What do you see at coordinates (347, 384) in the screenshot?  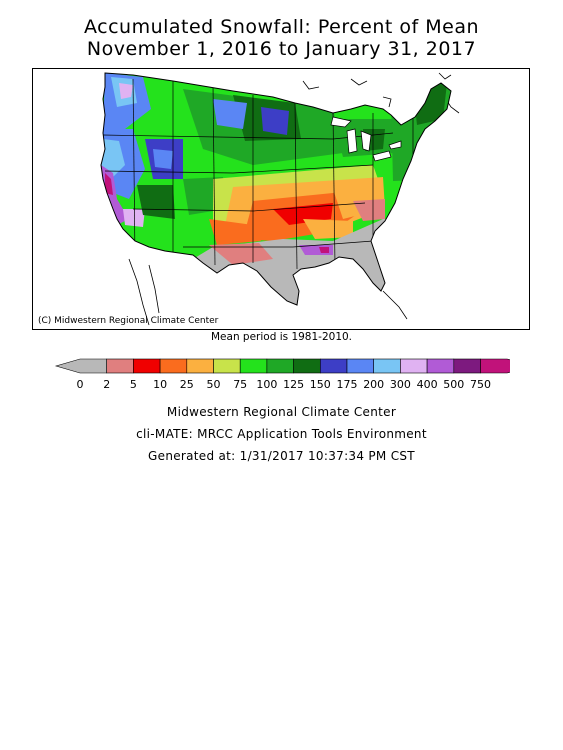 I see `legend-label: 175` at bounding box center [347, 384].